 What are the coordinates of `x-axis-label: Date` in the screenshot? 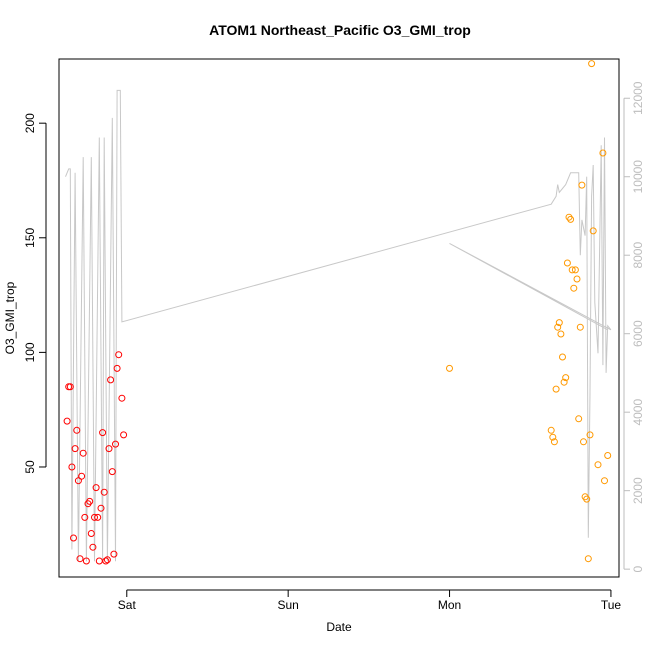 It's located at (339, 627).